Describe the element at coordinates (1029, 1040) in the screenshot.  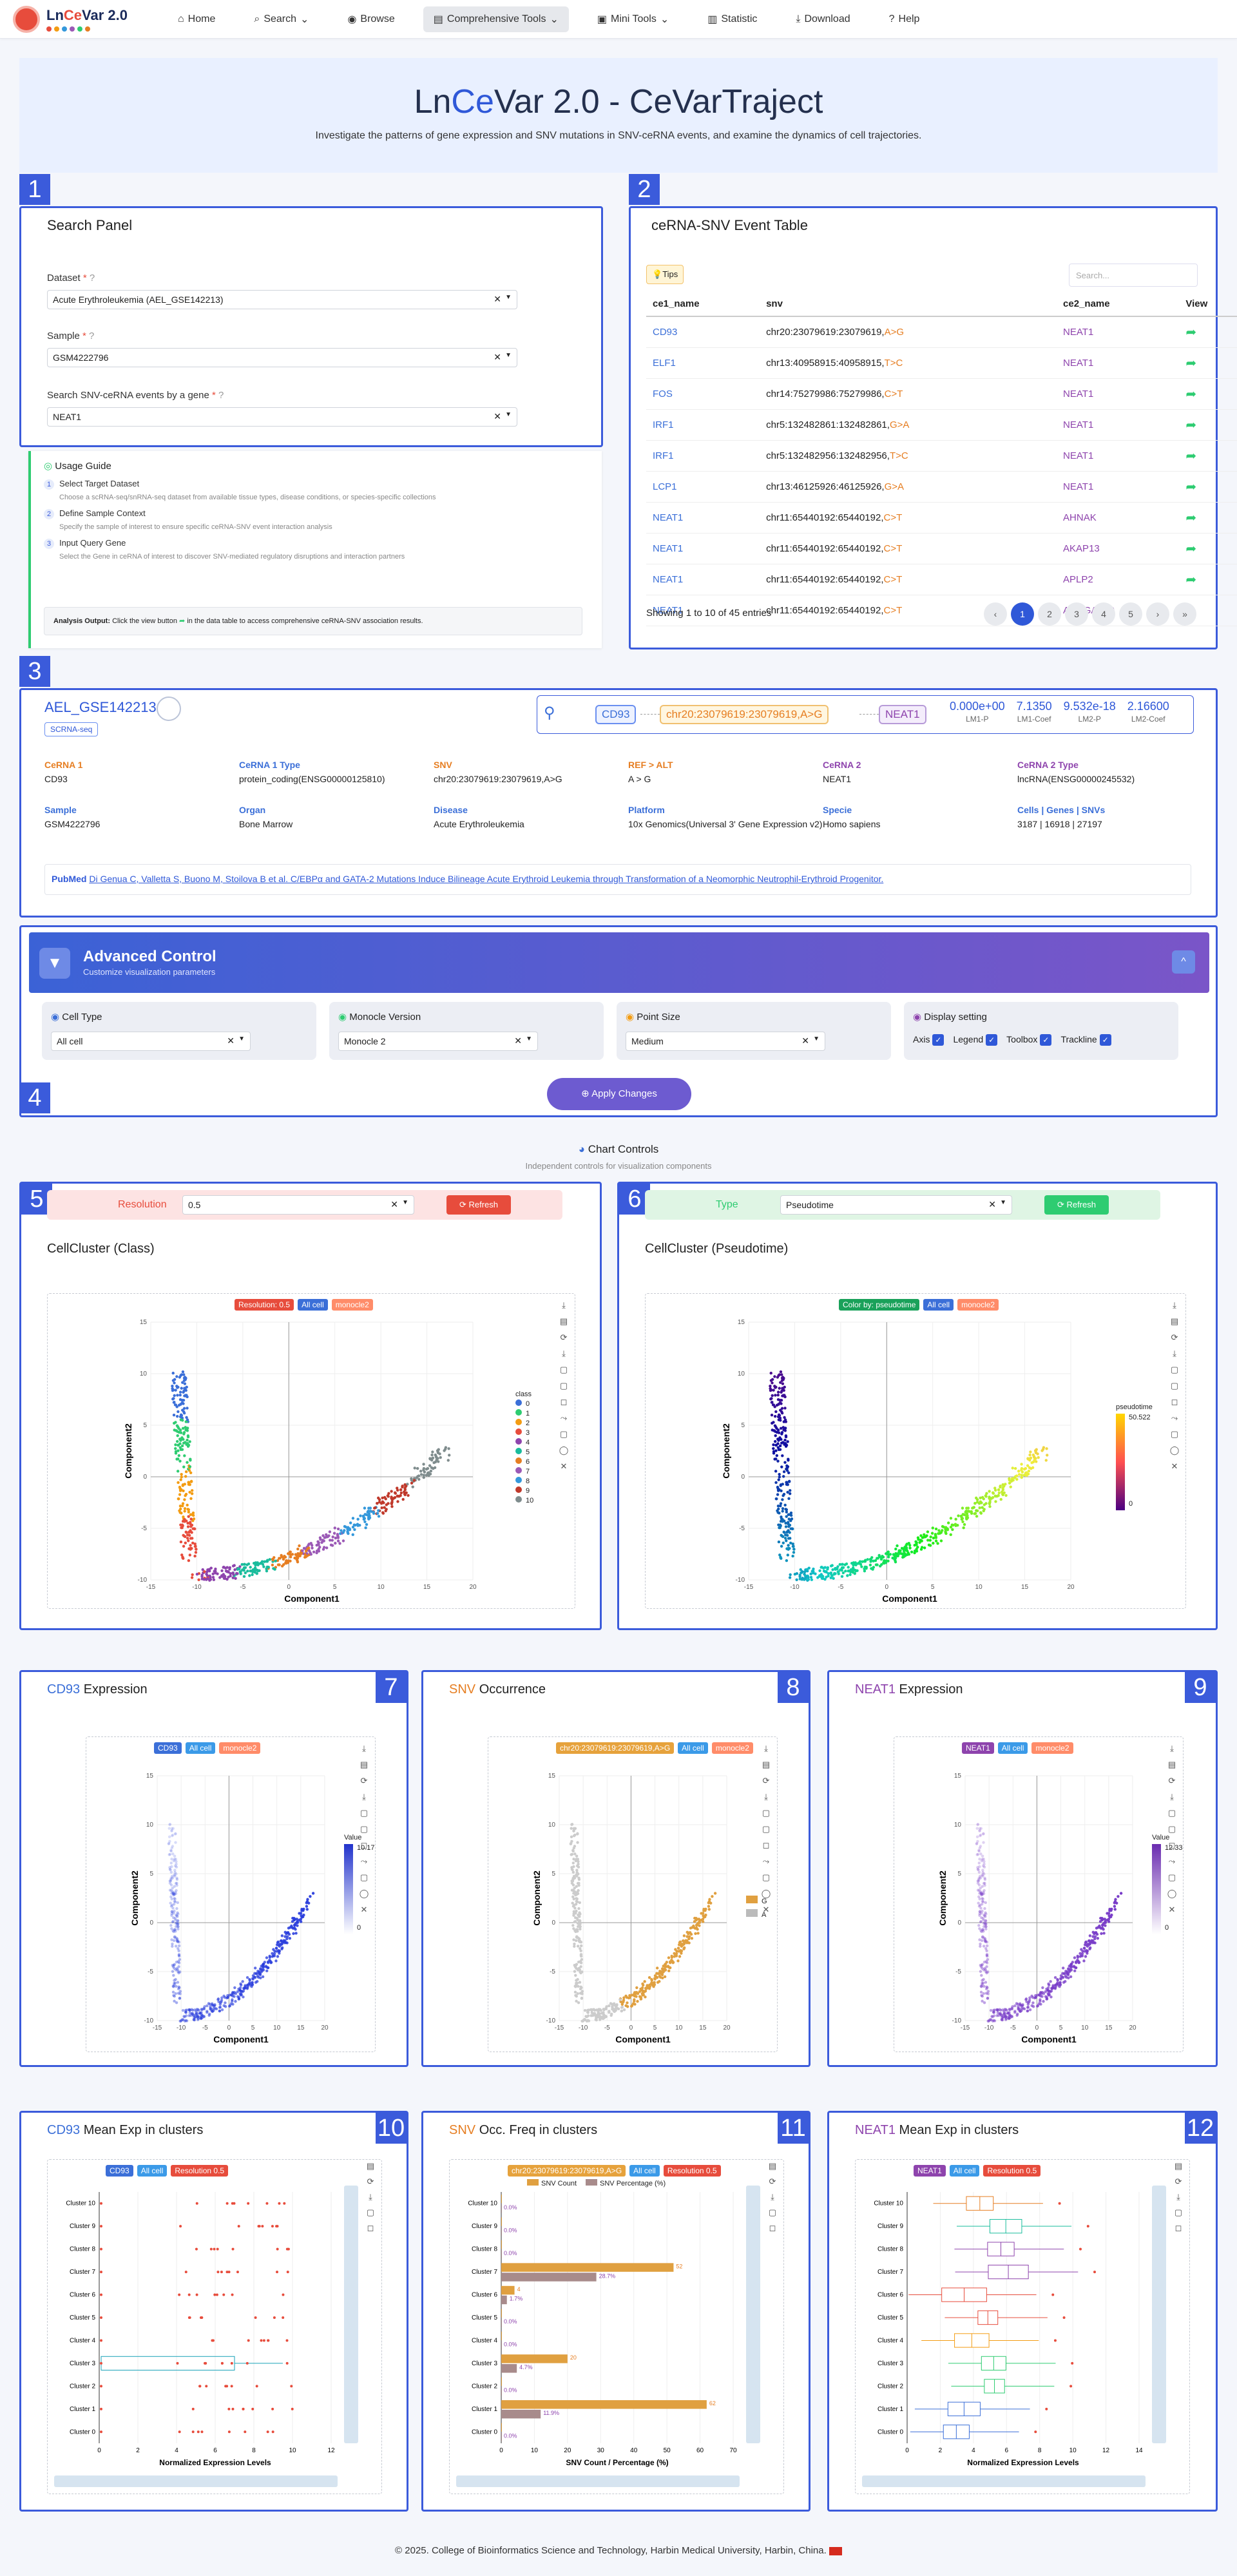
I see `toggle-toolbox: Toolbox ✓` at that location.